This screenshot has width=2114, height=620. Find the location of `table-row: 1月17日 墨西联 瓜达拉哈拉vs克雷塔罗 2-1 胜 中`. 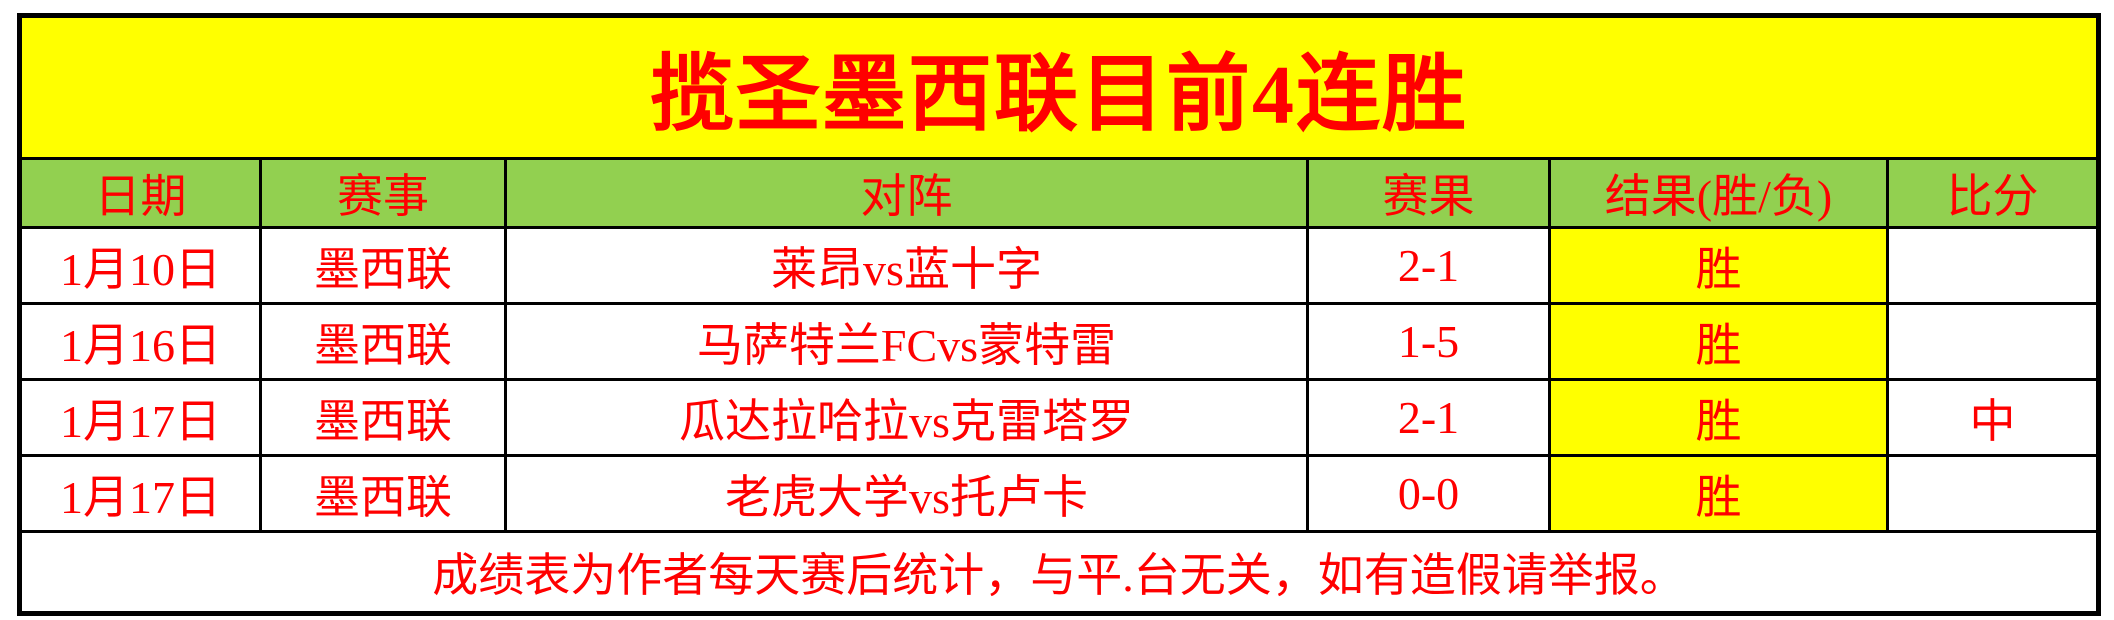

table-row: 1月17日 墨西联 瓜达拉哈拉vs克雷塔罗 2-1 胜 中 is located at coordinates (1059, 417).